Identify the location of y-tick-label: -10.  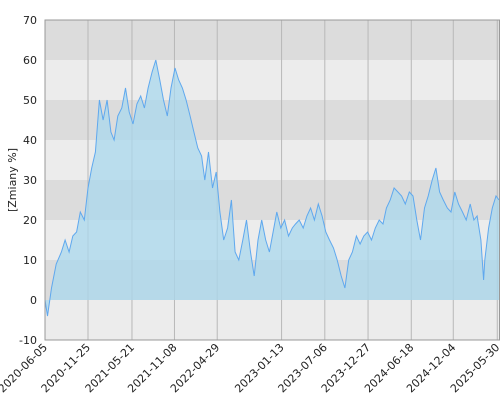
(28, 340).